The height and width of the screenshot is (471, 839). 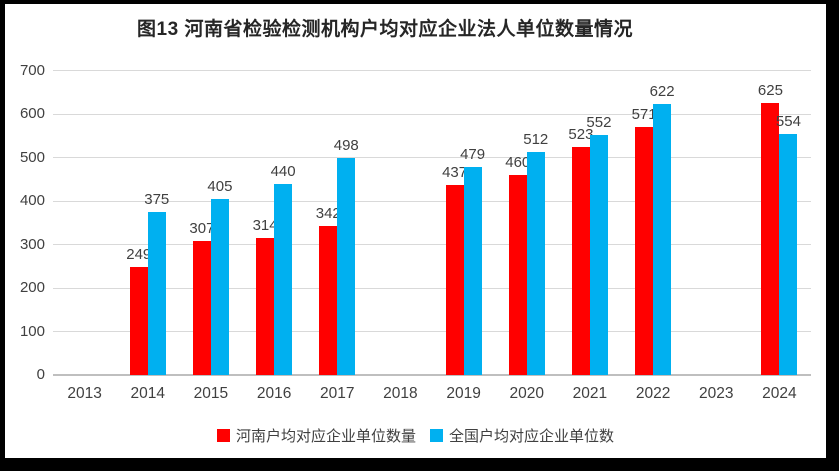 I want to click on legend-item-henan: 河南户均对应企业单位数量, so click(x=316, y=435).